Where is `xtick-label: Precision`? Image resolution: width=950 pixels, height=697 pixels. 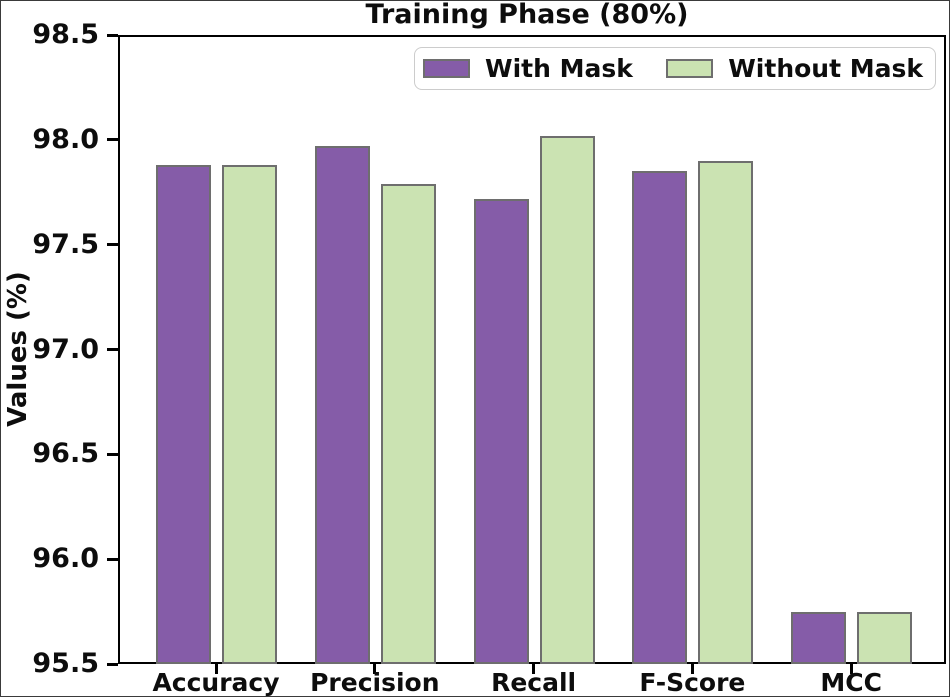
xtick-label: Precision is located at coordinates (375, 682).